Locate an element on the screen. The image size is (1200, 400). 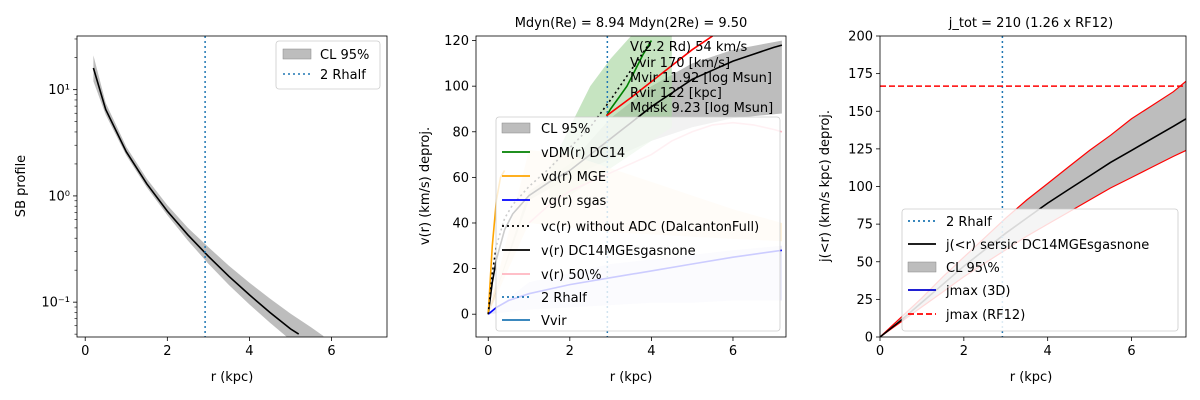
y-tick-label: 80 is located at coordinates (460, 132).